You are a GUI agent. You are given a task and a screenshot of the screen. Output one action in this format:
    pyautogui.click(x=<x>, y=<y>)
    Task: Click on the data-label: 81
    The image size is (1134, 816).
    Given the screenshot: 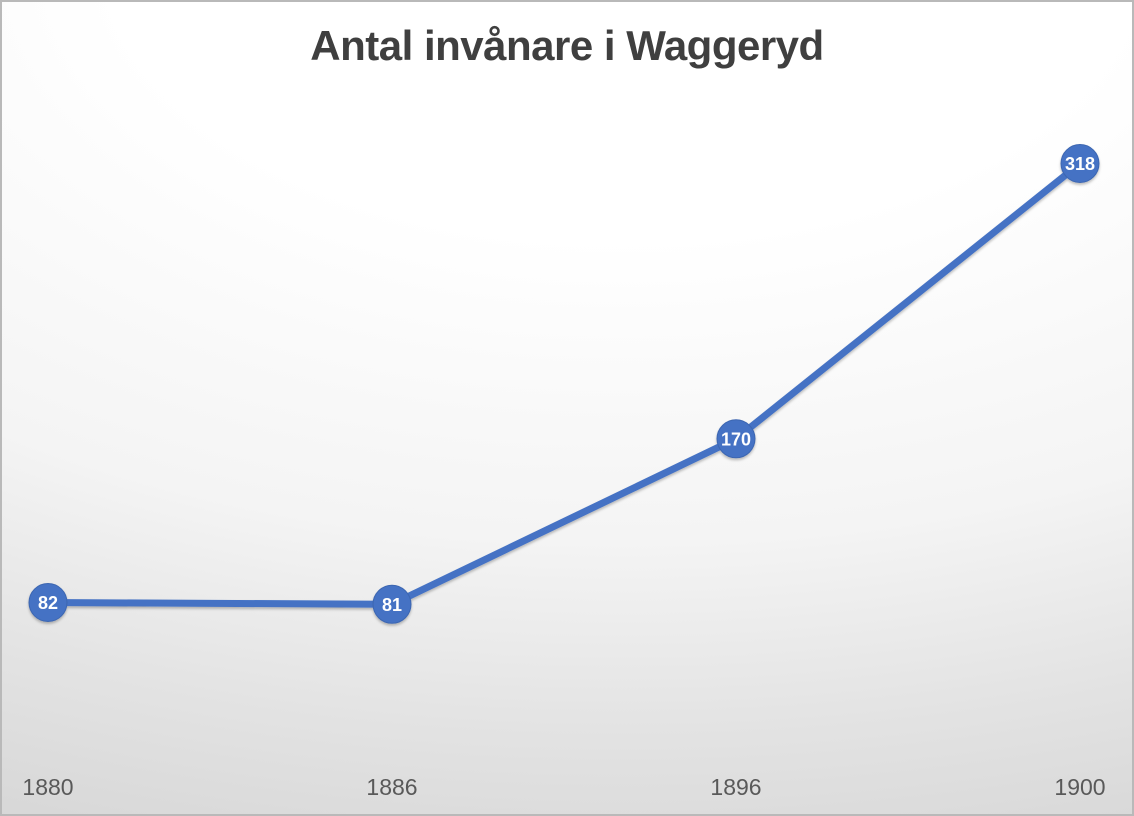 What is the action you would take?
    pyautogui.click(x=392, y=605)
    